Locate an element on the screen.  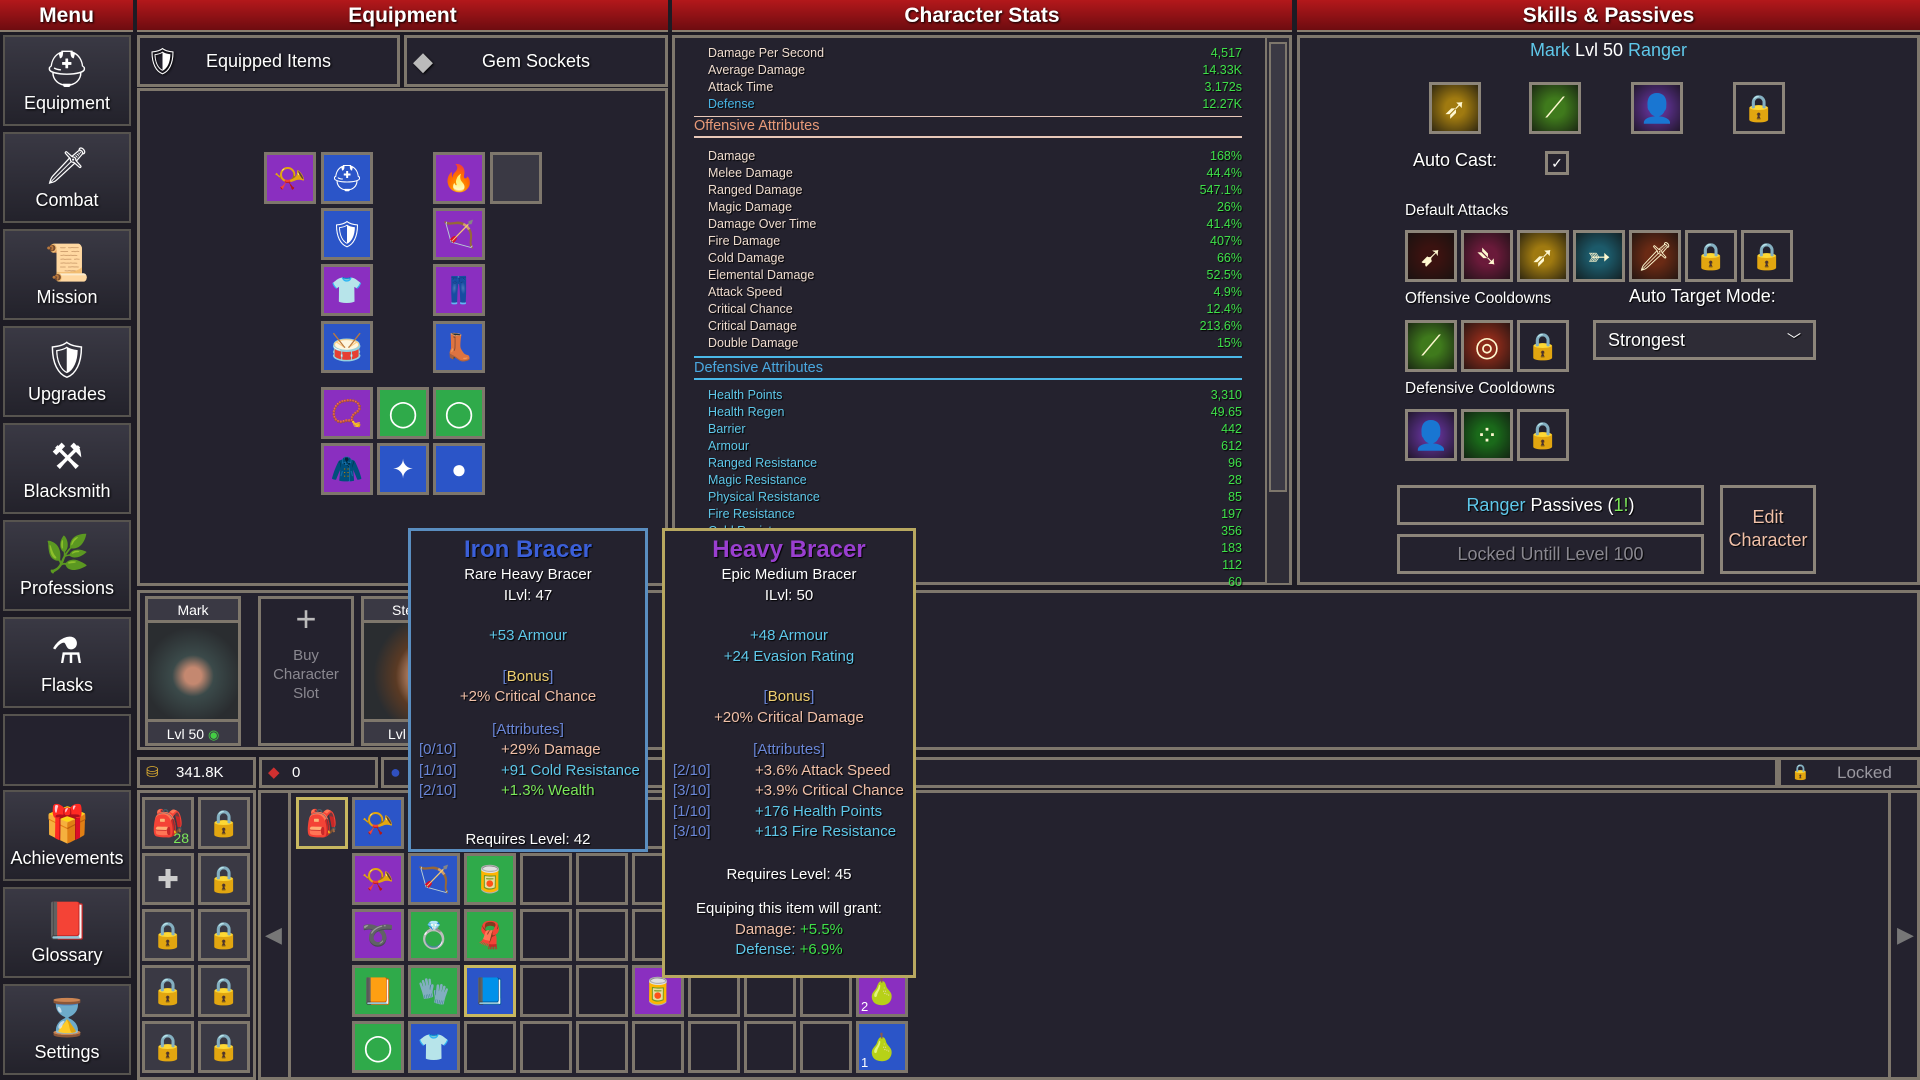
equipment-slot: 📿 is located at coordinates (347, 413).